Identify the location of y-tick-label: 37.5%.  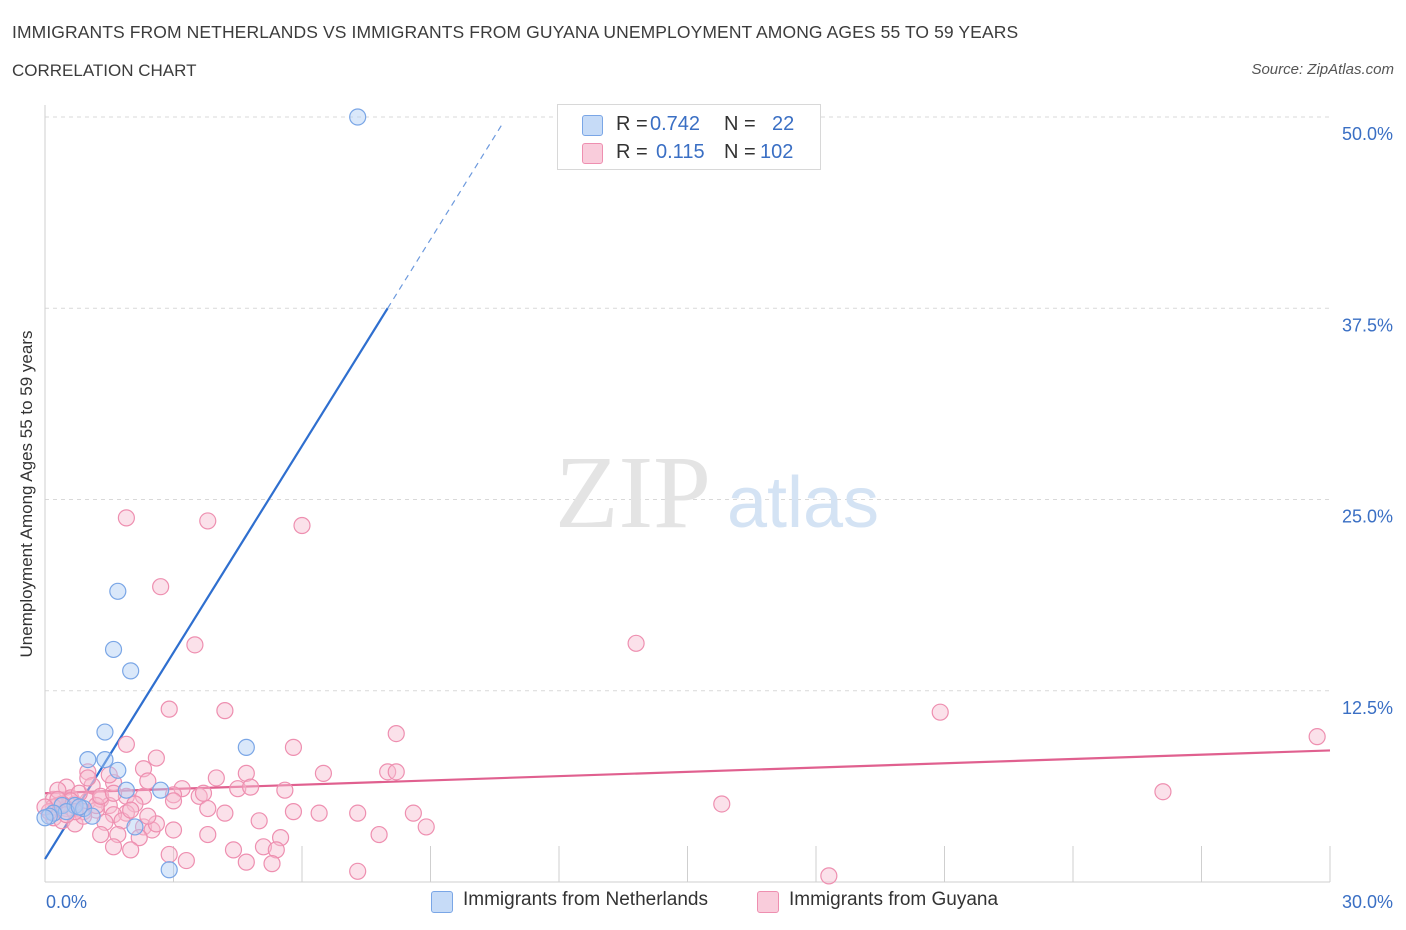
(1367, 325).